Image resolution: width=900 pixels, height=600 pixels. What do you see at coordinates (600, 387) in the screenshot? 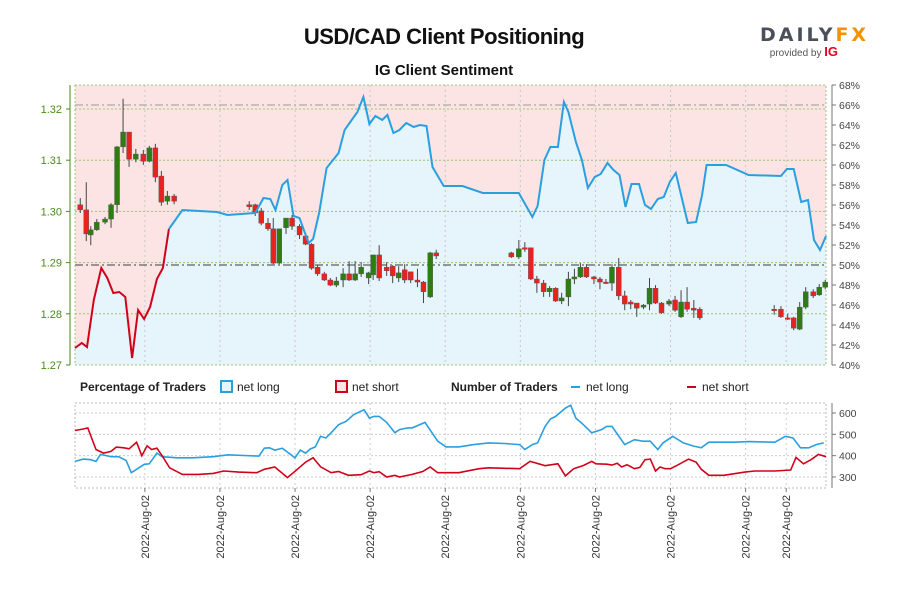
I see `legend-num-net-long: net long` at bounding box center [600, 387].